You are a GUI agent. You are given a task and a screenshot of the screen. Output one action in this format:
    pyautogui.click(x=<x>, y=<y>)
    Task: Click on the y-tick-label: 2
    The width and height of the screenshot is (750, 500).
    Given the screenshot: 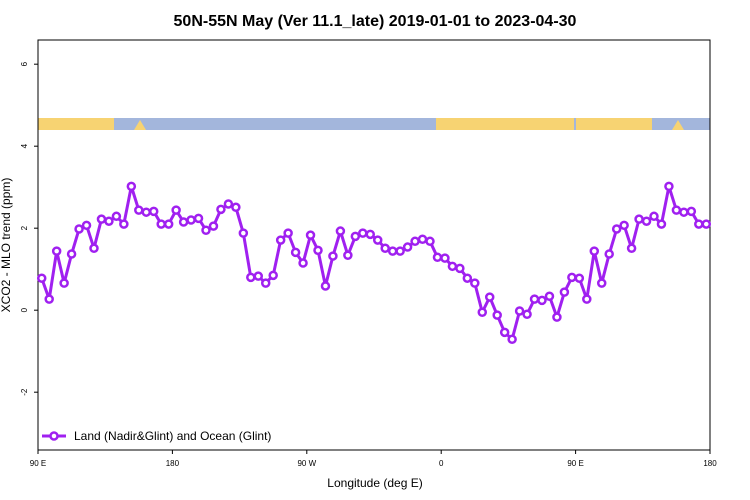 What is the action you would take?
    pyautogui.click(x=24, y=227)
    